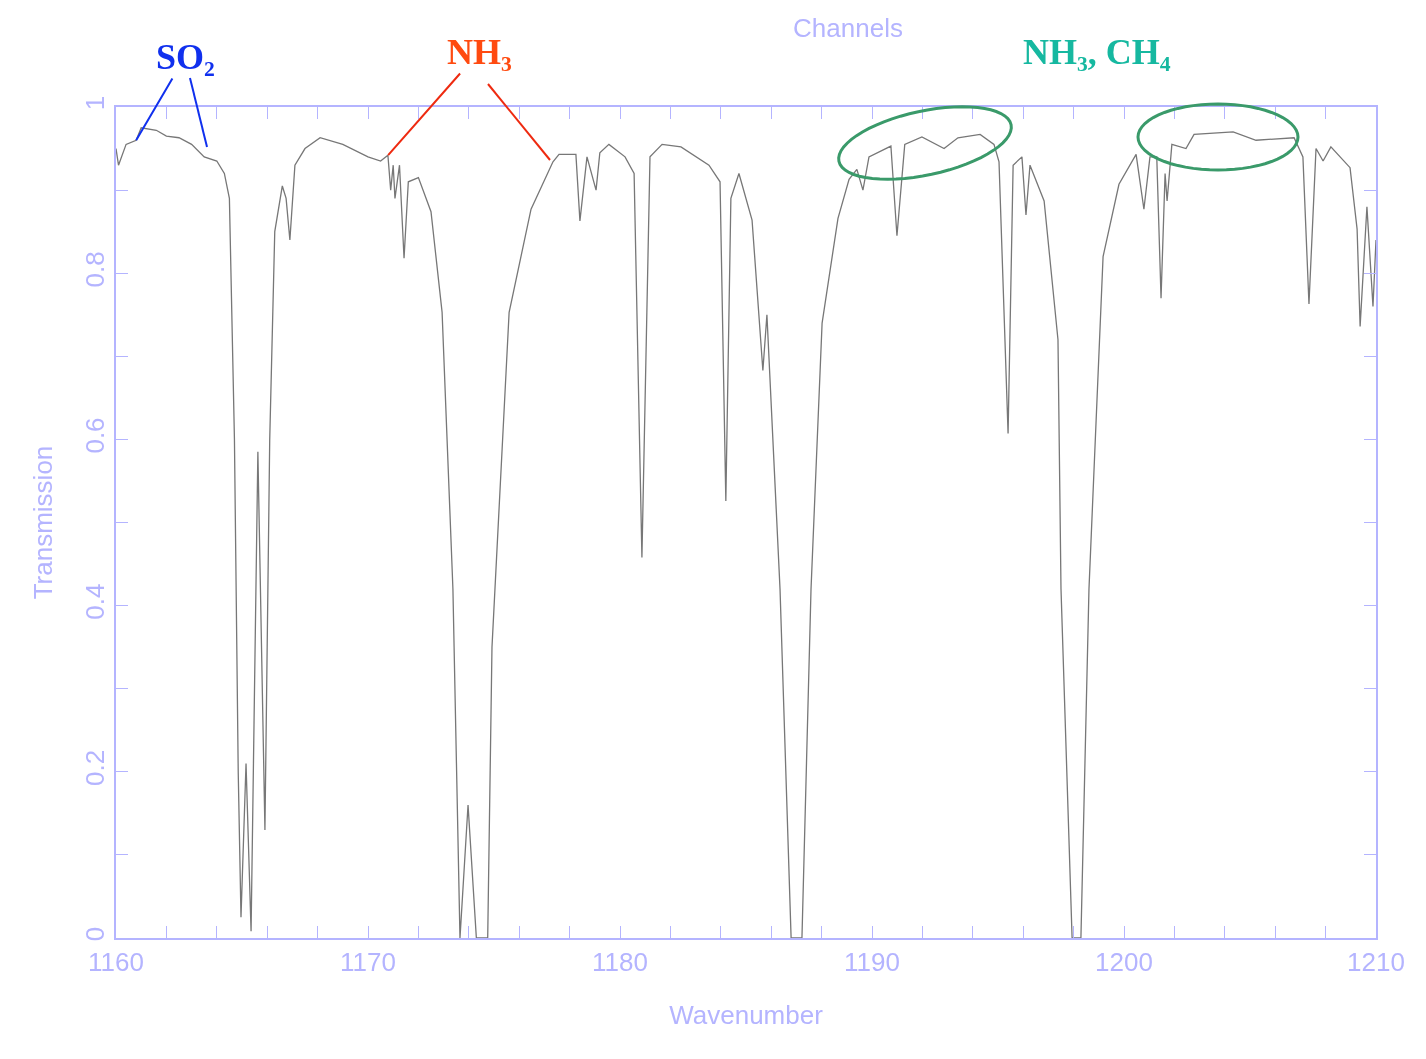 Image resolution: width=1426 pixels, height=1059 pixels. What do you see at coordinates (42, 522) in the screenshot?
I see `y-axis-title: Transmission` at bounding box center [42, 522].